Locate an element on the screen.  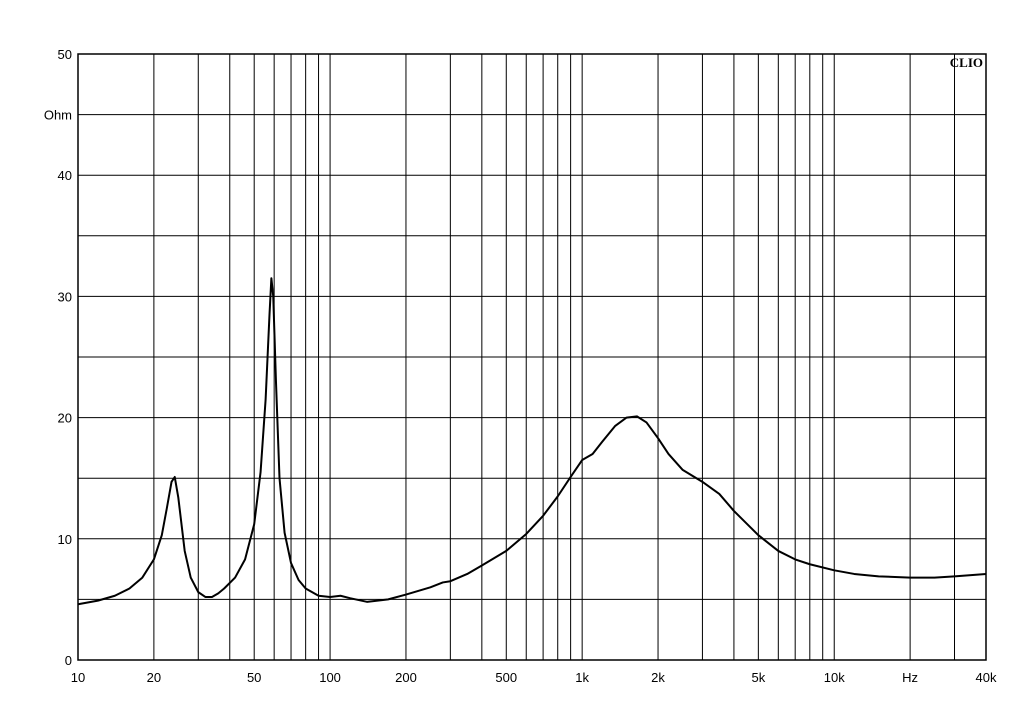
x-tick-label: 100 is located at coordinates (330, 677).